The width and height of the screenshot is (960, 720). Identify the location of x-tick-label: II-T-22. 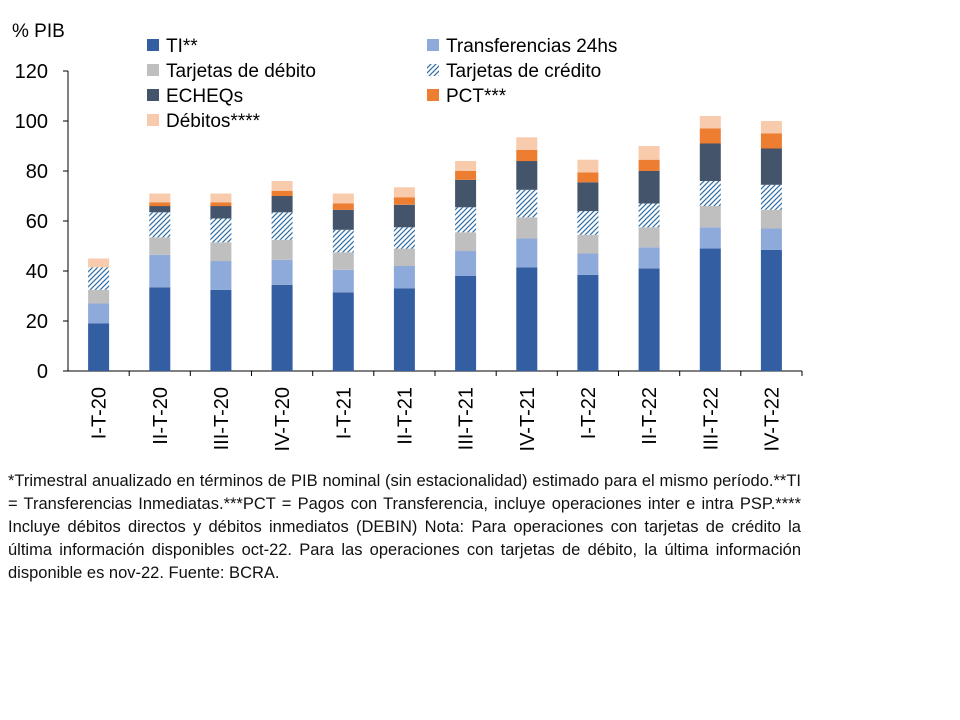
(650, 416).